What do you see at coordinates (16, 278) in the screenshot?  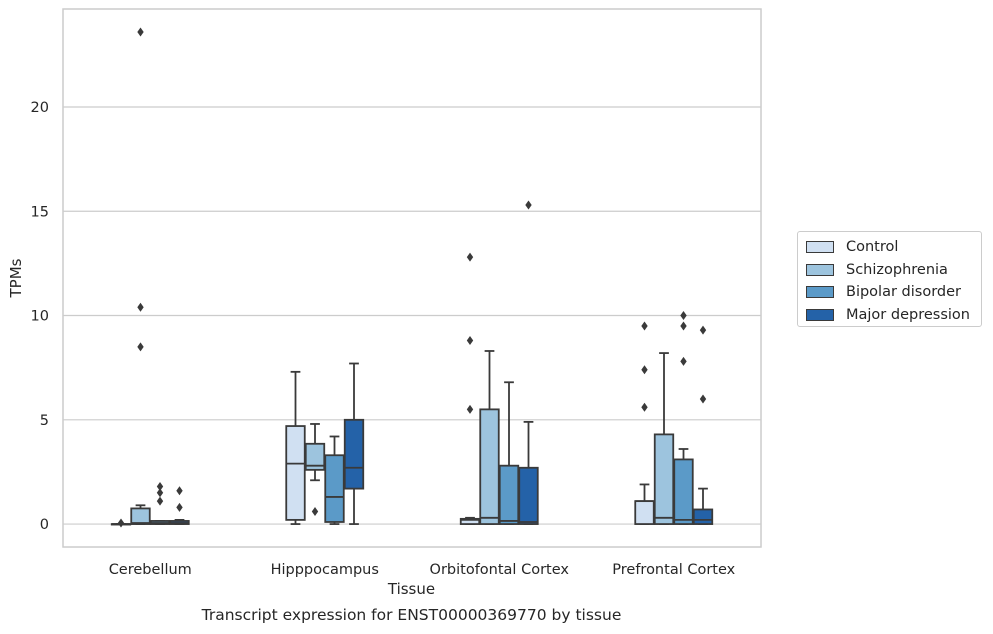 I see `y-axis-title: TPMs` at bounding box center [16, 278].